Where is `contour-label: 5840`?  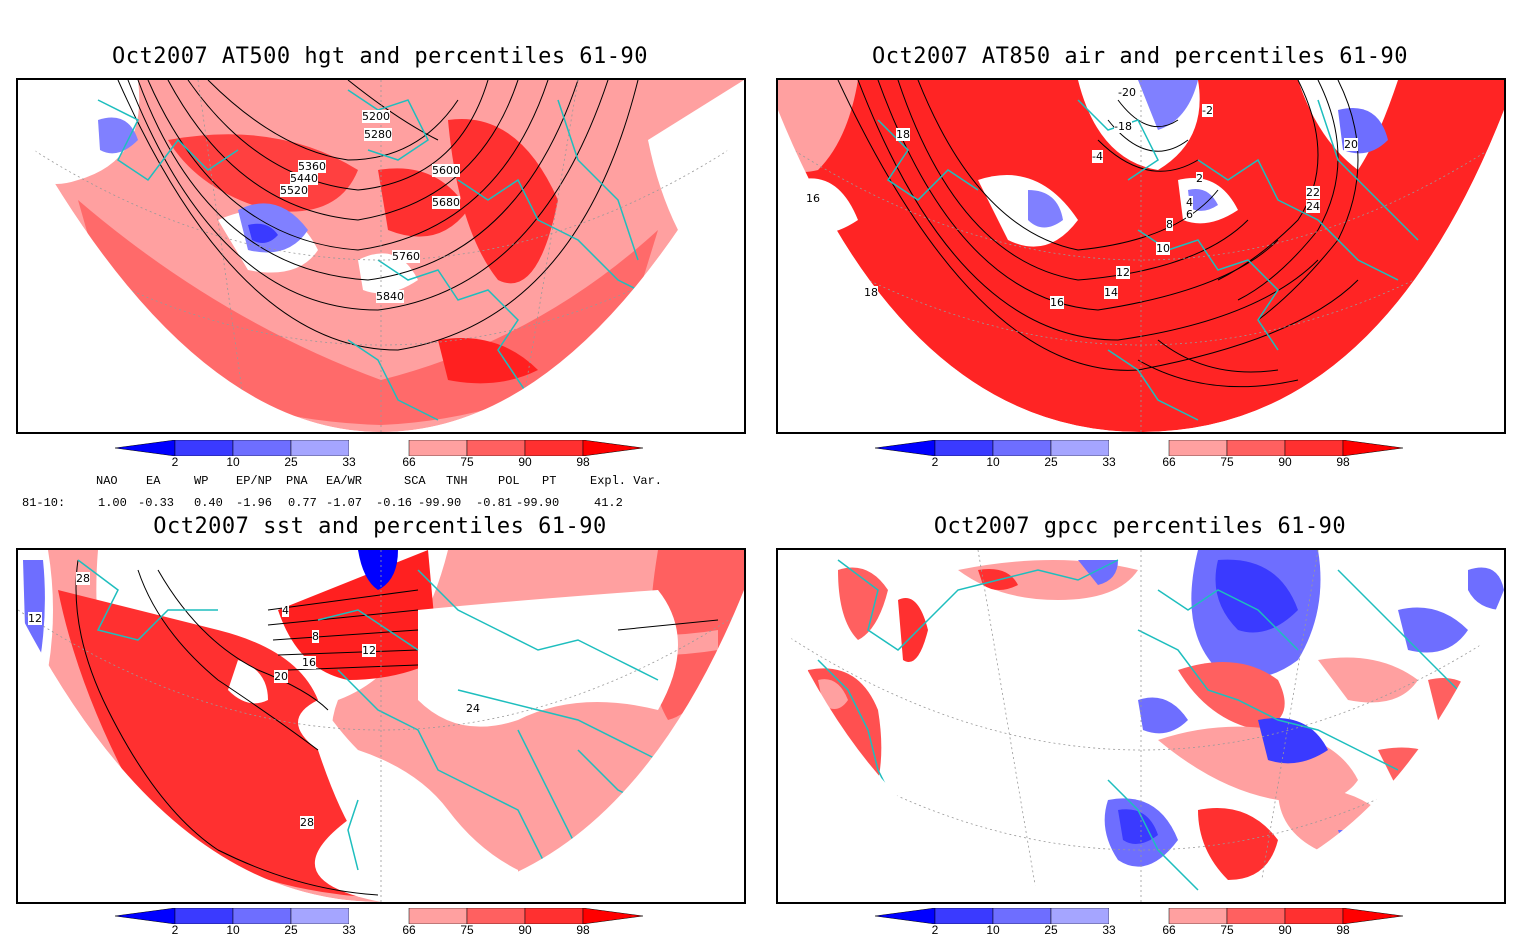
contour-label: 5840 is located at coordinates (390, 296).